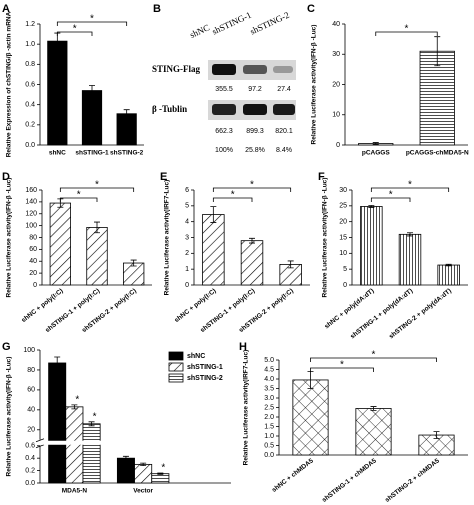 The image size is (474, 505). What do you see at coordinates (269, 379) in the screenshot?
I see `y-tick-label: 4.0` at bounding box center [269, 379].